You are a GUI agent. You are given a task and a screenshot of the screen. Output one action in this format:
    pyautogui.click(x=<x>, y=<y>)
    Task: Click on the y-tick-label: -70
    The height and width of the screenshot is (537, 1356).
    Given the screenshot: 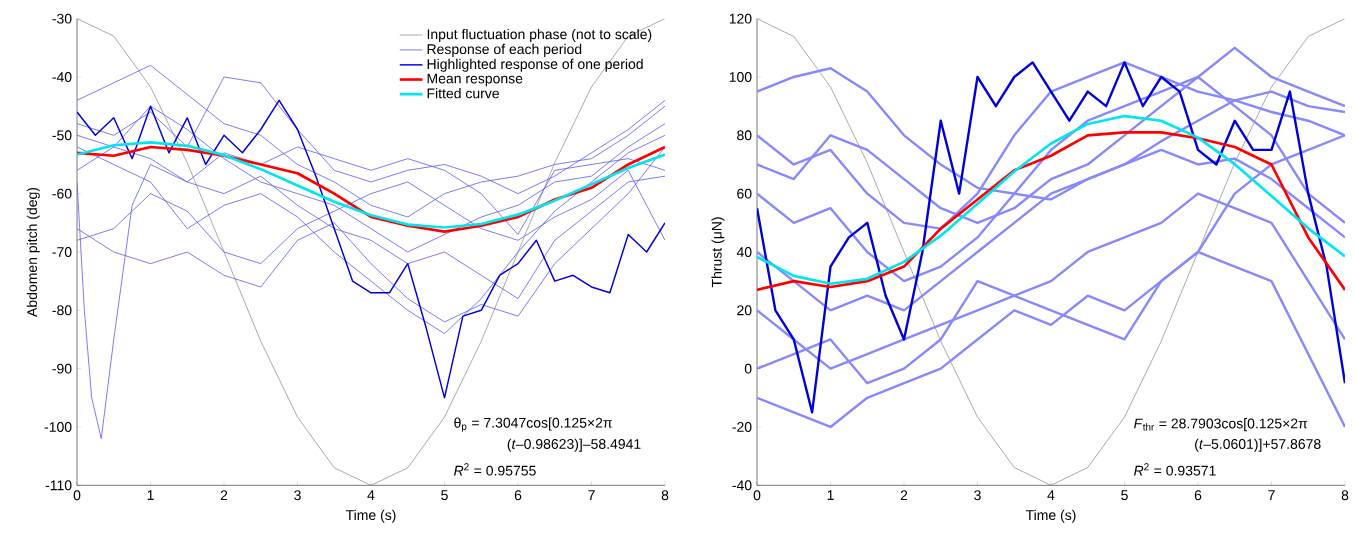 What is the action you would take?
    pyautogui.click(x=62, y=251)
    